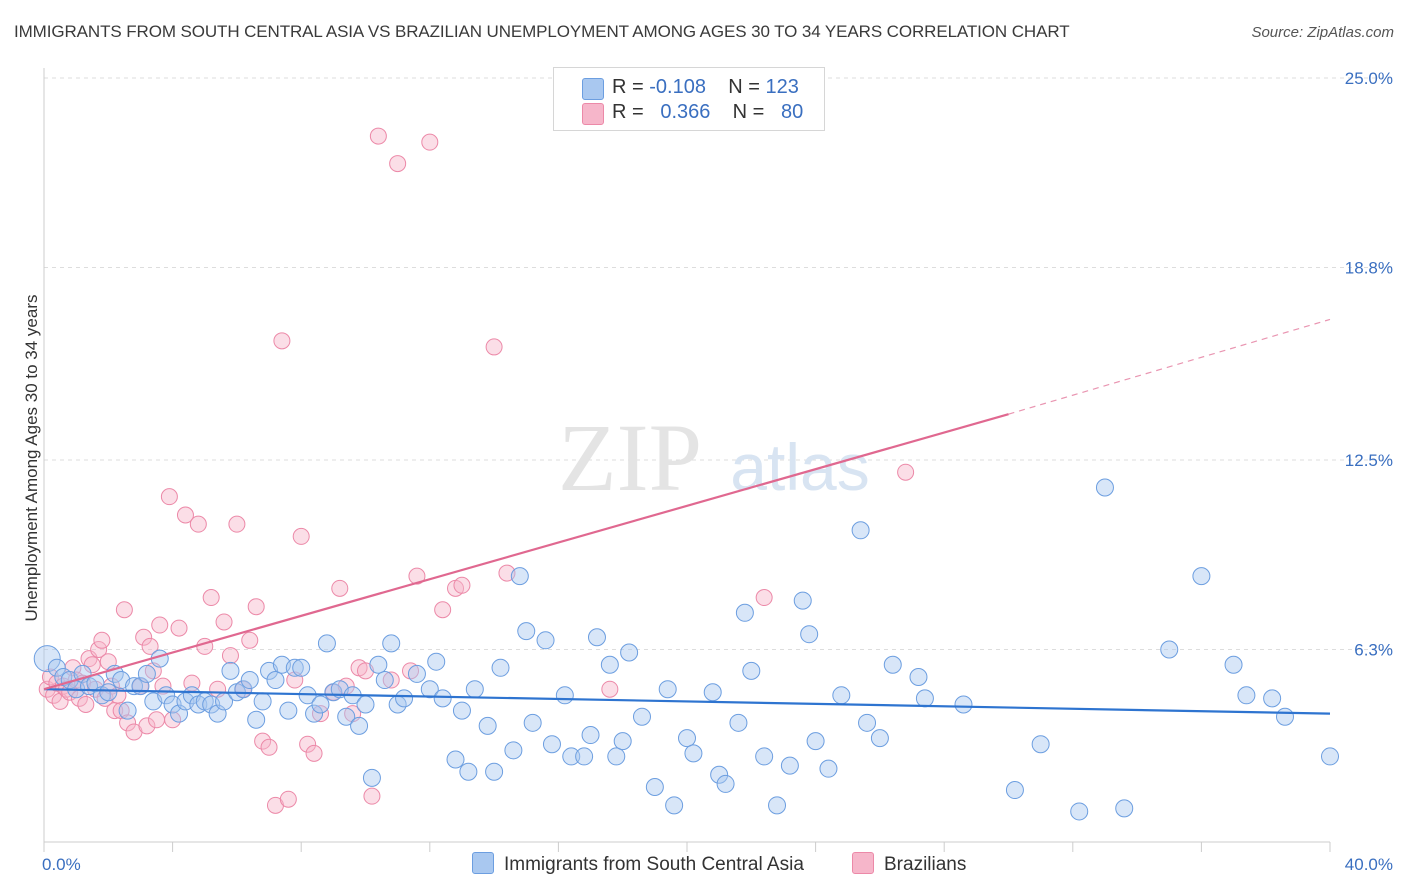 The image size is (1406, 892). Describe the element at coordinates (1369, 460) in the screenshot. I see `y-tick-label-1: 12.5%` at that location.